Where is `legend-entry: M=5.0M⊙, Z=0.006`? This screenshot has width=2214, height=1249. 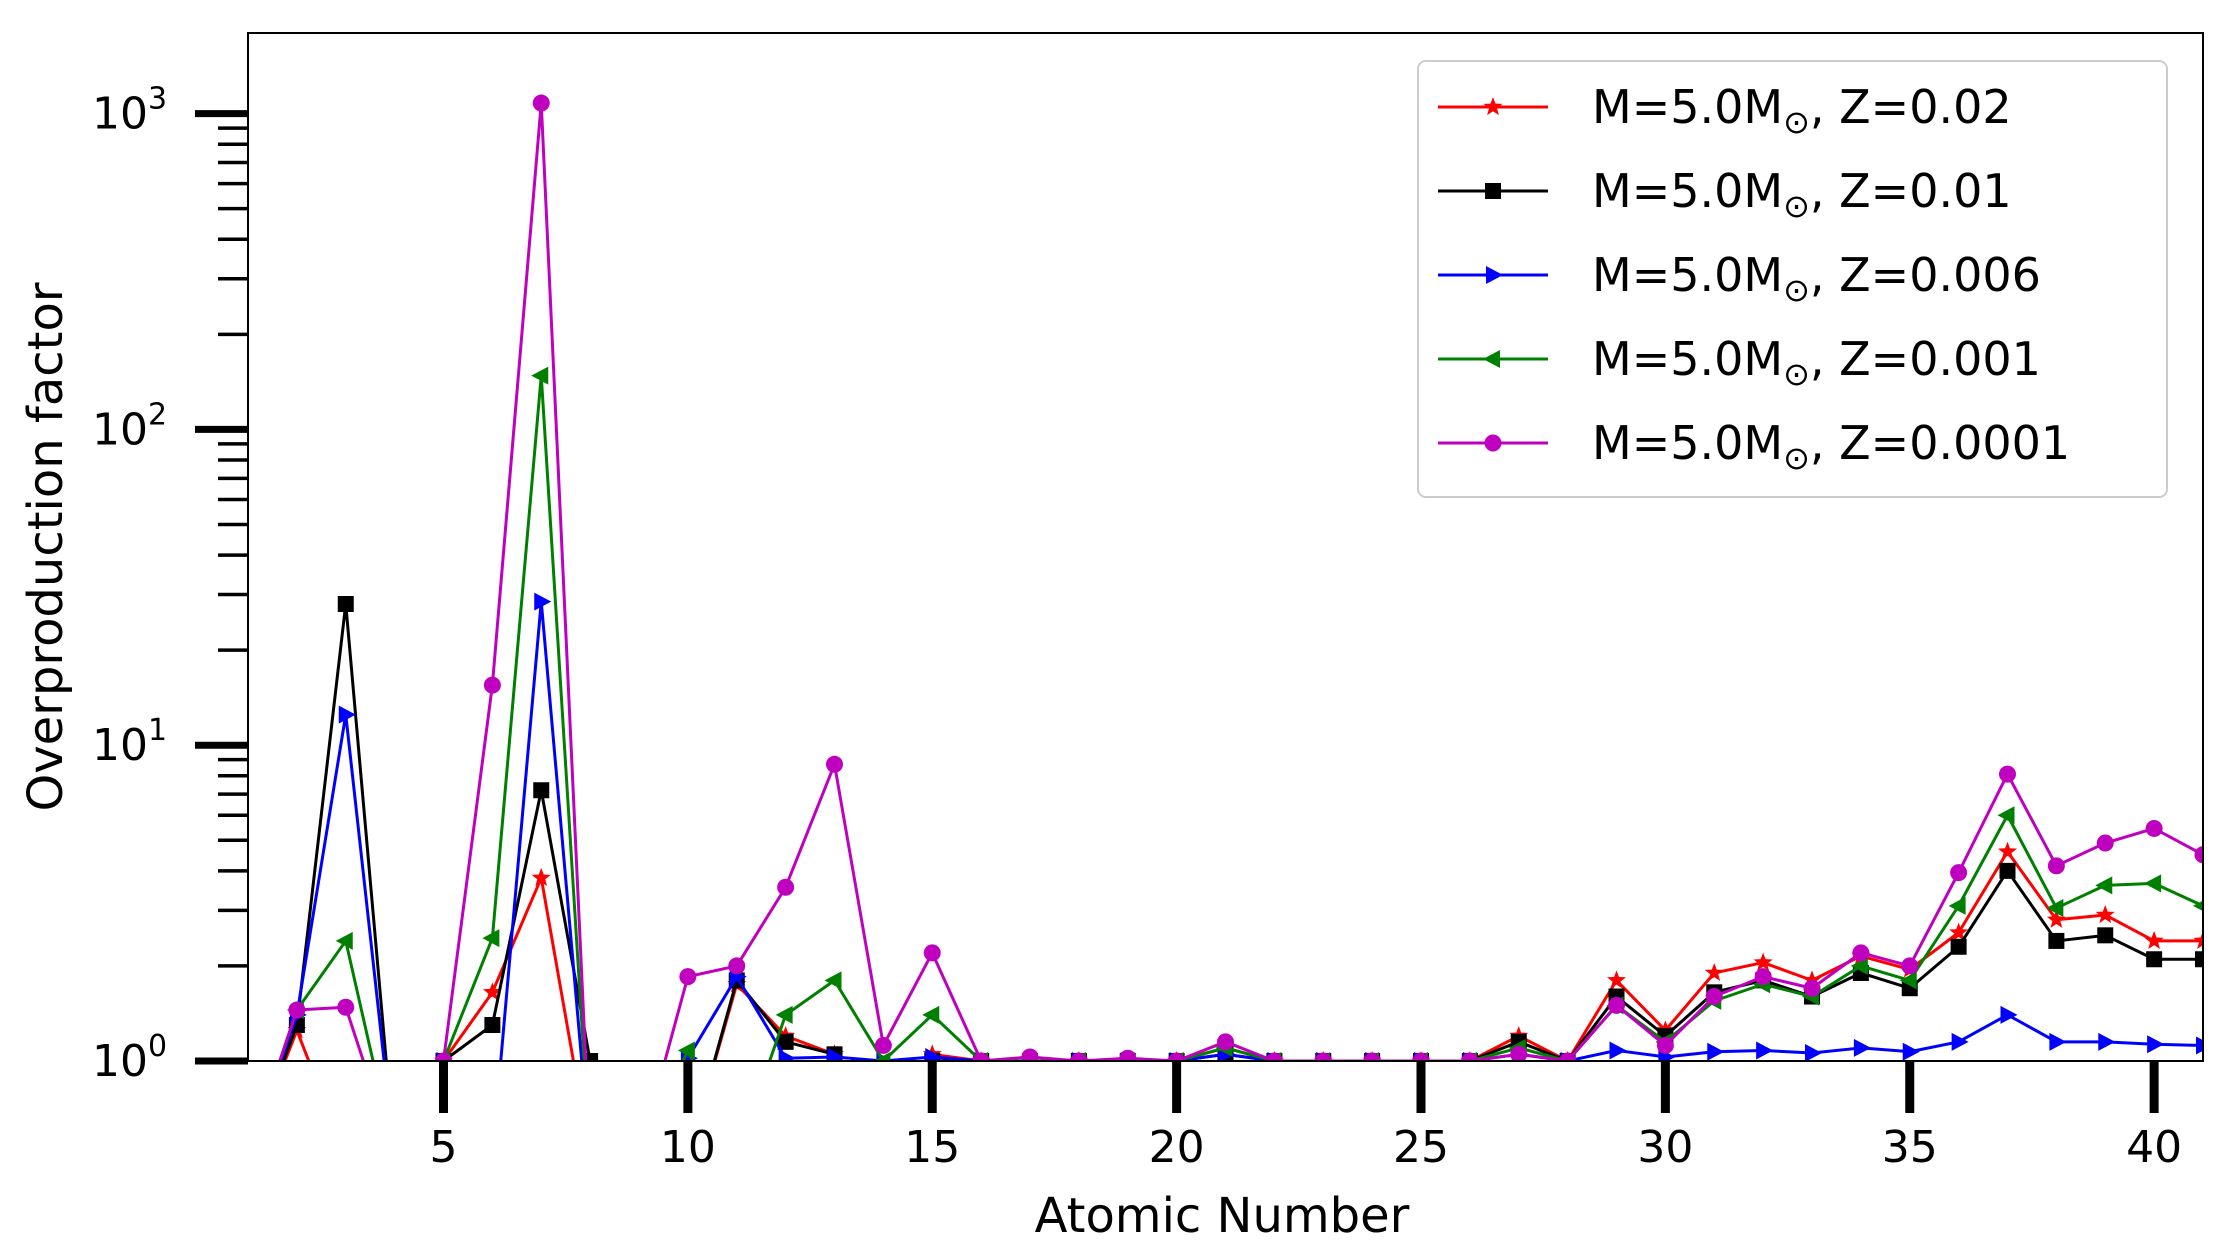 legend-entry: M=5.0M⊙, Z=0.006 is located at coordinates (1739, 278).